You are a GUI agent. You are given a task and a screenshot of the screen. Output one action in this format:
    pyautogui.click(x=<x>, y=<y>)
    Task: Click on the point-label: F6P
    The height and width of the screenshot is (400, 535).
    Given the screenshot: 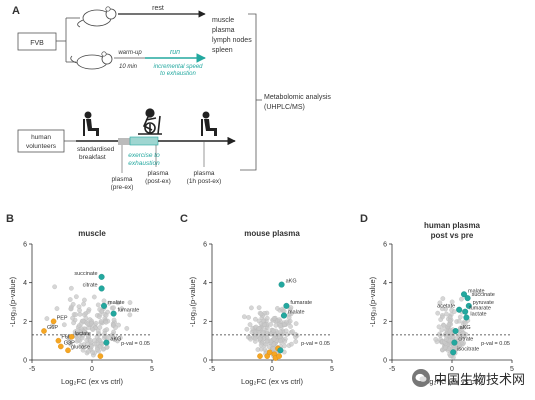 What is the action you would take?
    pyautogui.click(x=66, y=338)
    